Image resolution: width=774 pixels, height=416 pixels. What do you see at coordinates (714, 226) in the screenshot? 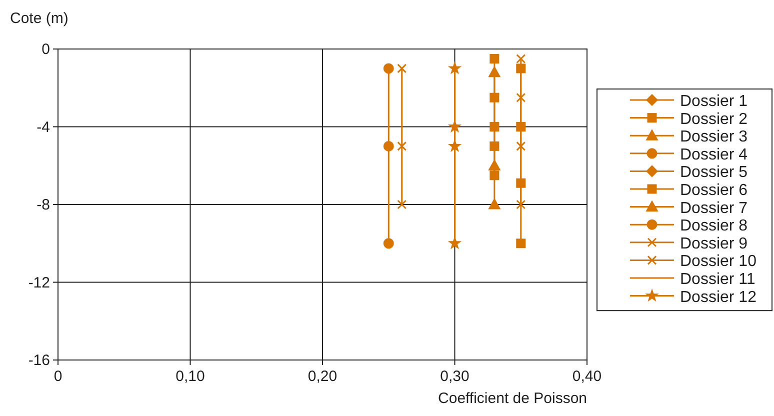
I see `legend-label: Dossier 8` at bounding box center [714, 226].